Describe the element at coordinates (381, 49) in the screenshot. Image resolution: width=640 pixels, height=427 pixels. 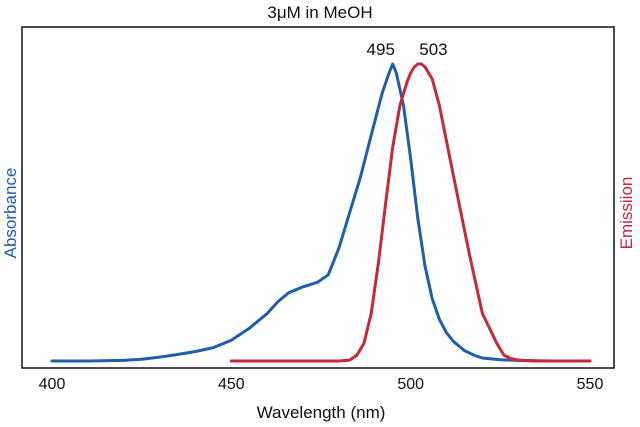
I see `peak-label-495: 495` at that location.